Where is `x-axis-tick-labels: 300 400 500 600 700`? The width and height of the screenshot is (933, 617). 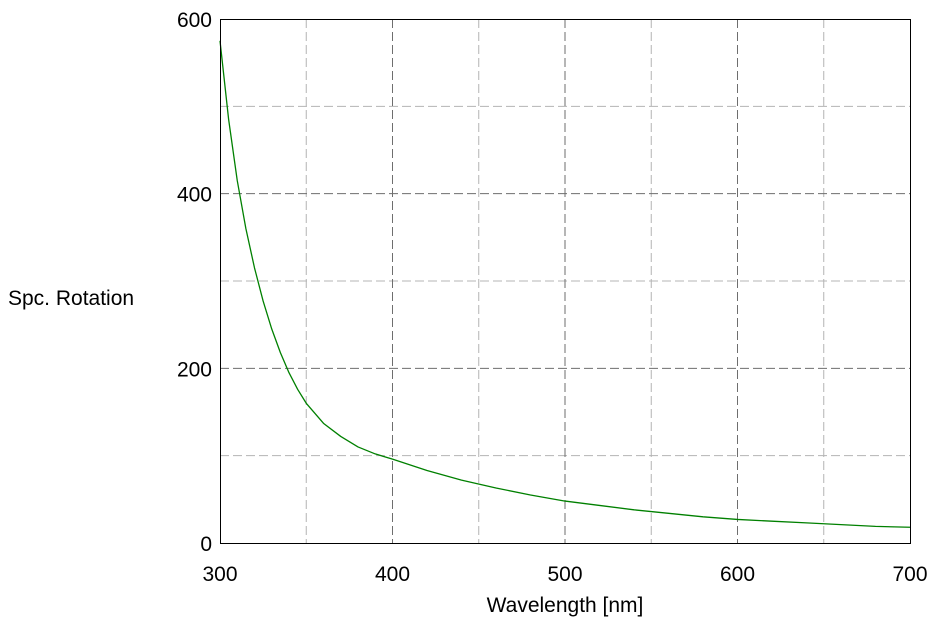 x-axis-tick-labels: 300 400 500 600 700 is located at coordinates (564, 574).